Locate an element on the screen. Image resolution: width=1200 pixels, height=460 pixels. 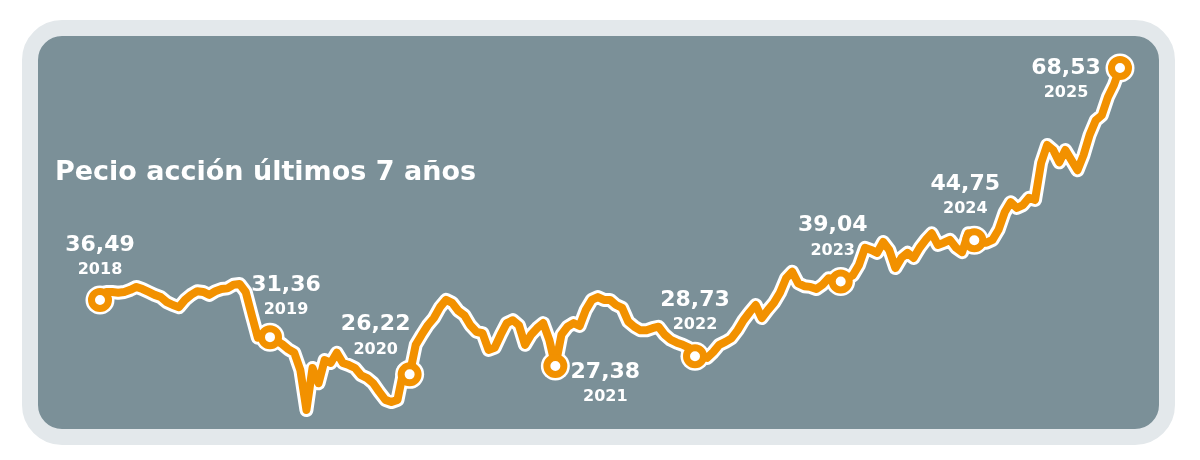
data-label: 27,38 is located at coordinates (605, 370).